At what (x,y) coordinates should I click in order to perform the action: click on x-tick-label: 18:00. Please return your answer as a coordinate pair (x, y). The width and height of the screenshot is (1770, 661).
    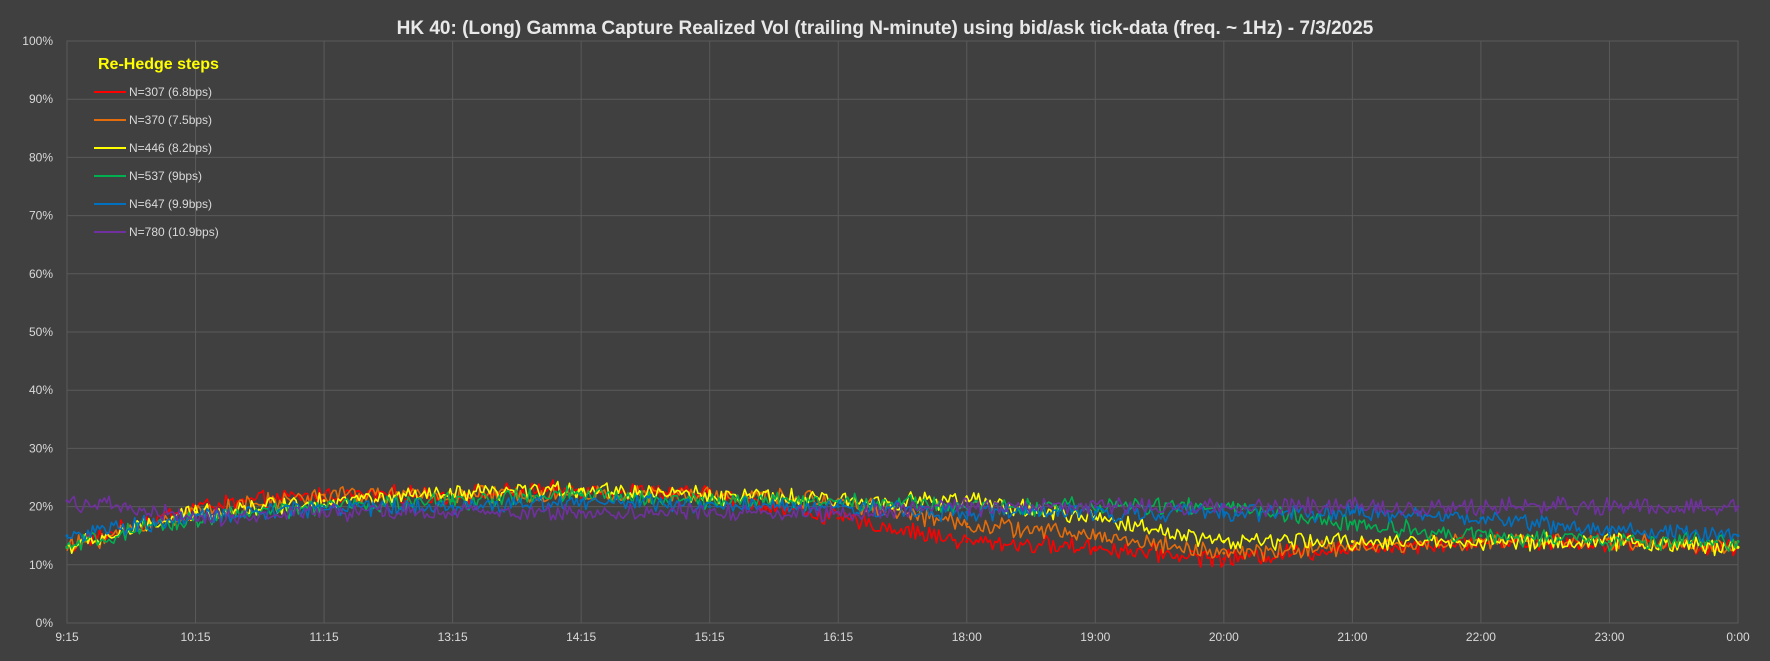
    Looking at the image, I should click on (967, 637).